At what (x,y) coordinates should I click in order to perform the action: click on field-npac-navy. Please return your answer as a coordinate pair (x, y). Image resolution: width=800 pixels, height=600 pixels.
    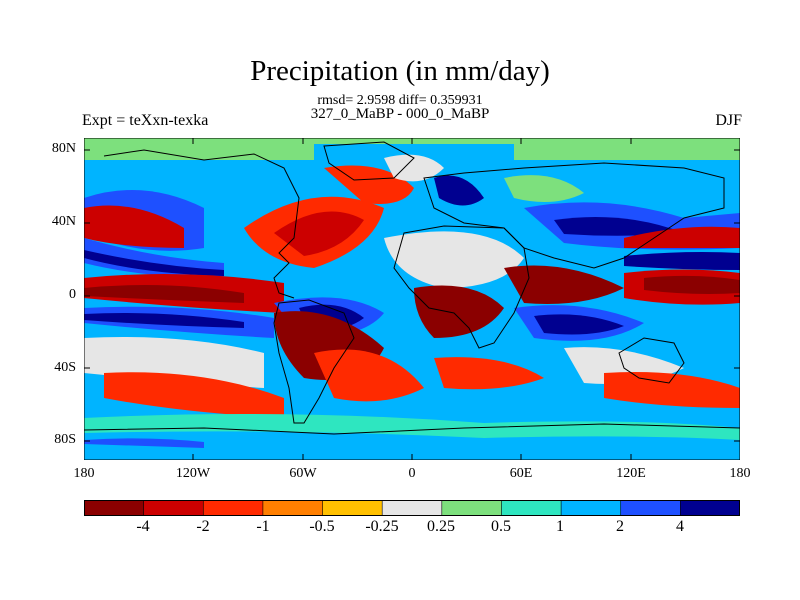
    Looking at the image, I should click on (154, 263).